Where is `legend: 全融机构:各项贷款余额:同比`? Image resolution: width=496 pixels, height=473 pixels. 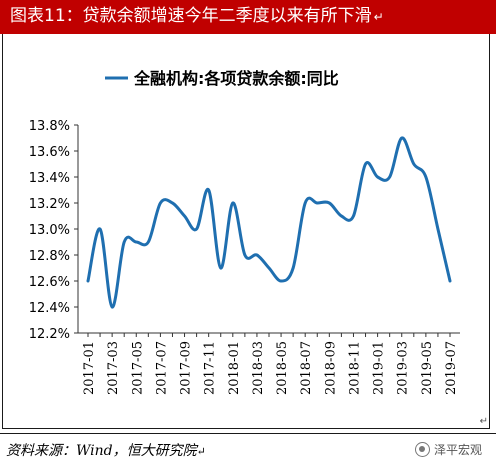
legend: 全融机构:各项贷款余额:同比 is located at coordinates (222, 78).